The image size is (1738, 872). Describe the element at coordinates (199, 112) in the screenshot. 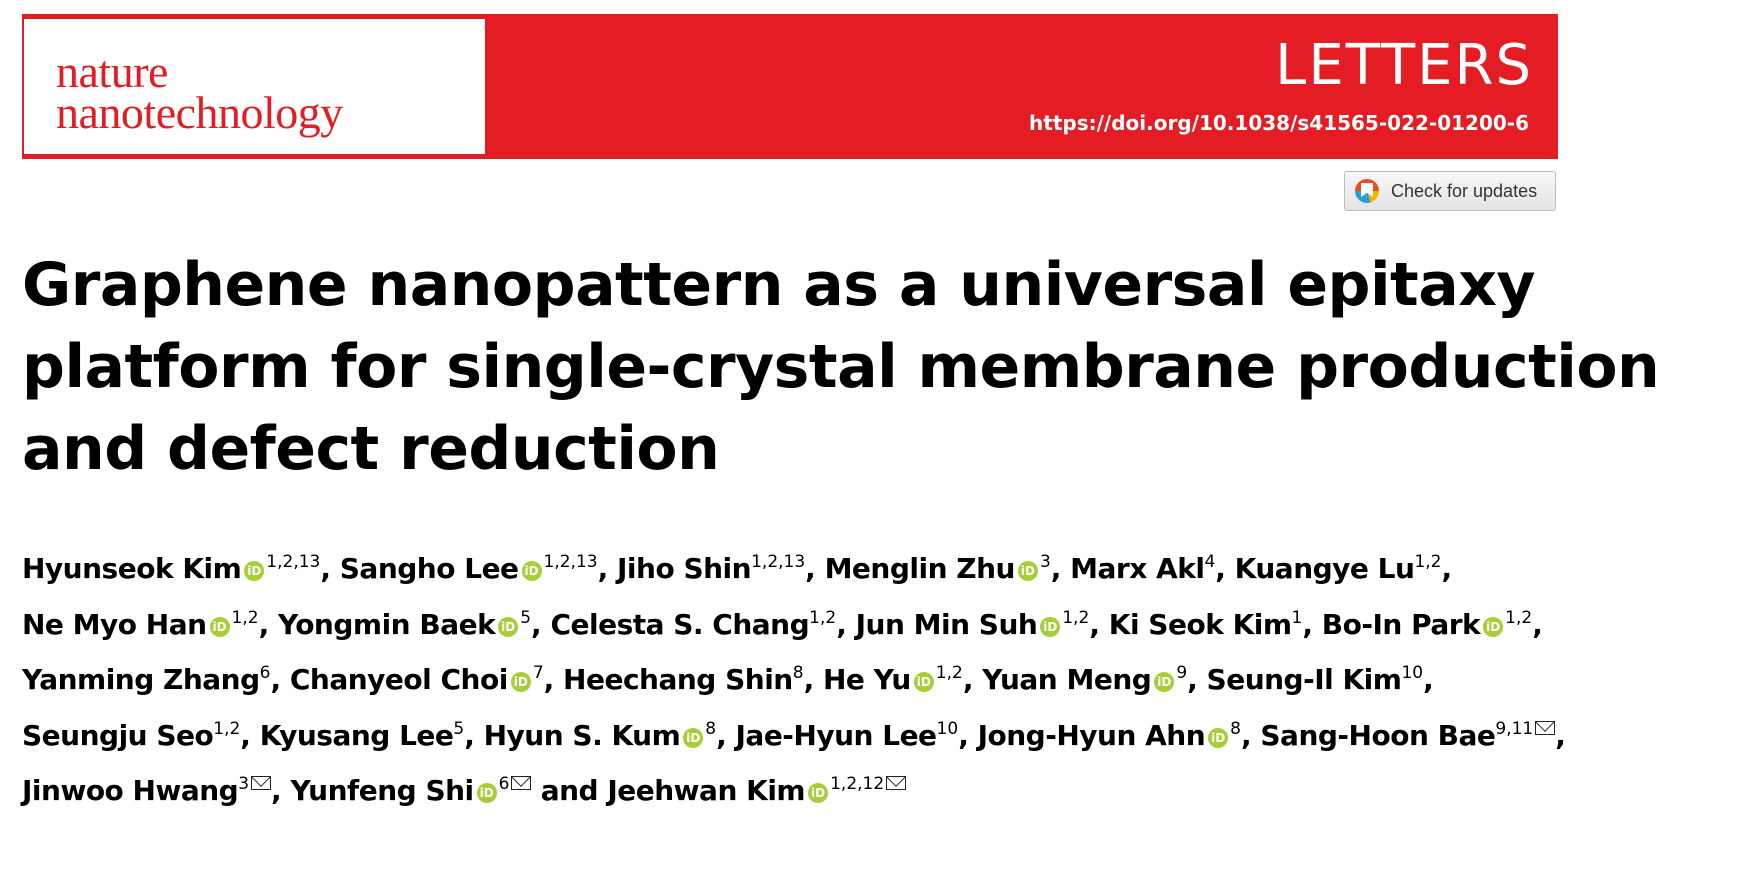

I see `journal-name-line2: nanotechnology` at that location.